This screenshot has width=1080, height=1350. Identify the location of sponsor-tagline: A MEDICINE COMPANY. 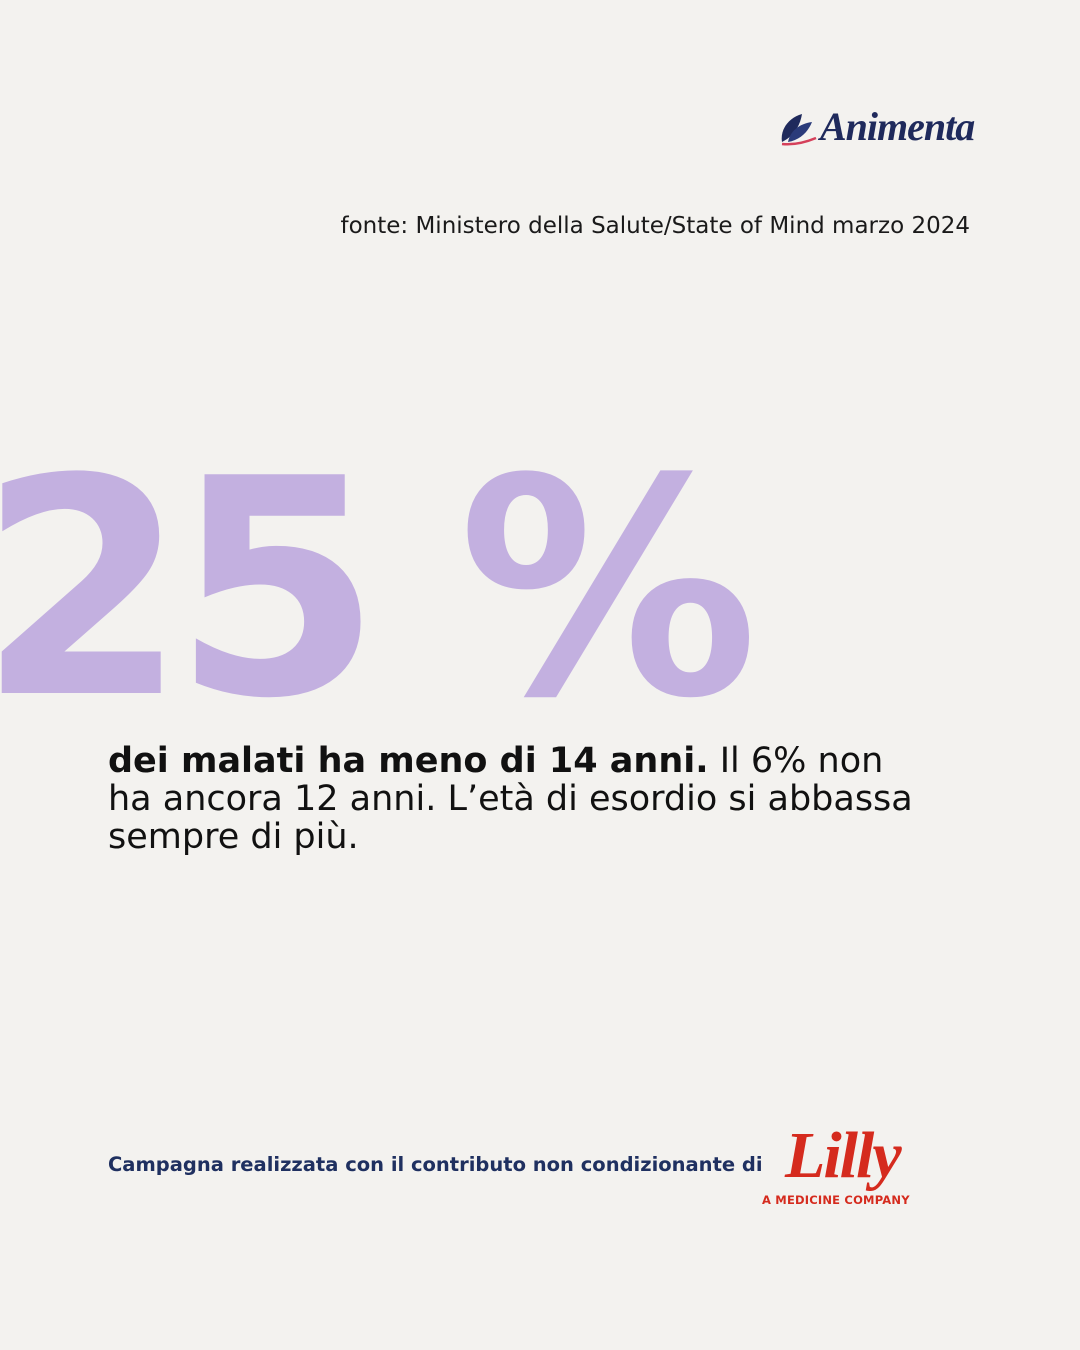
(836, 1200).